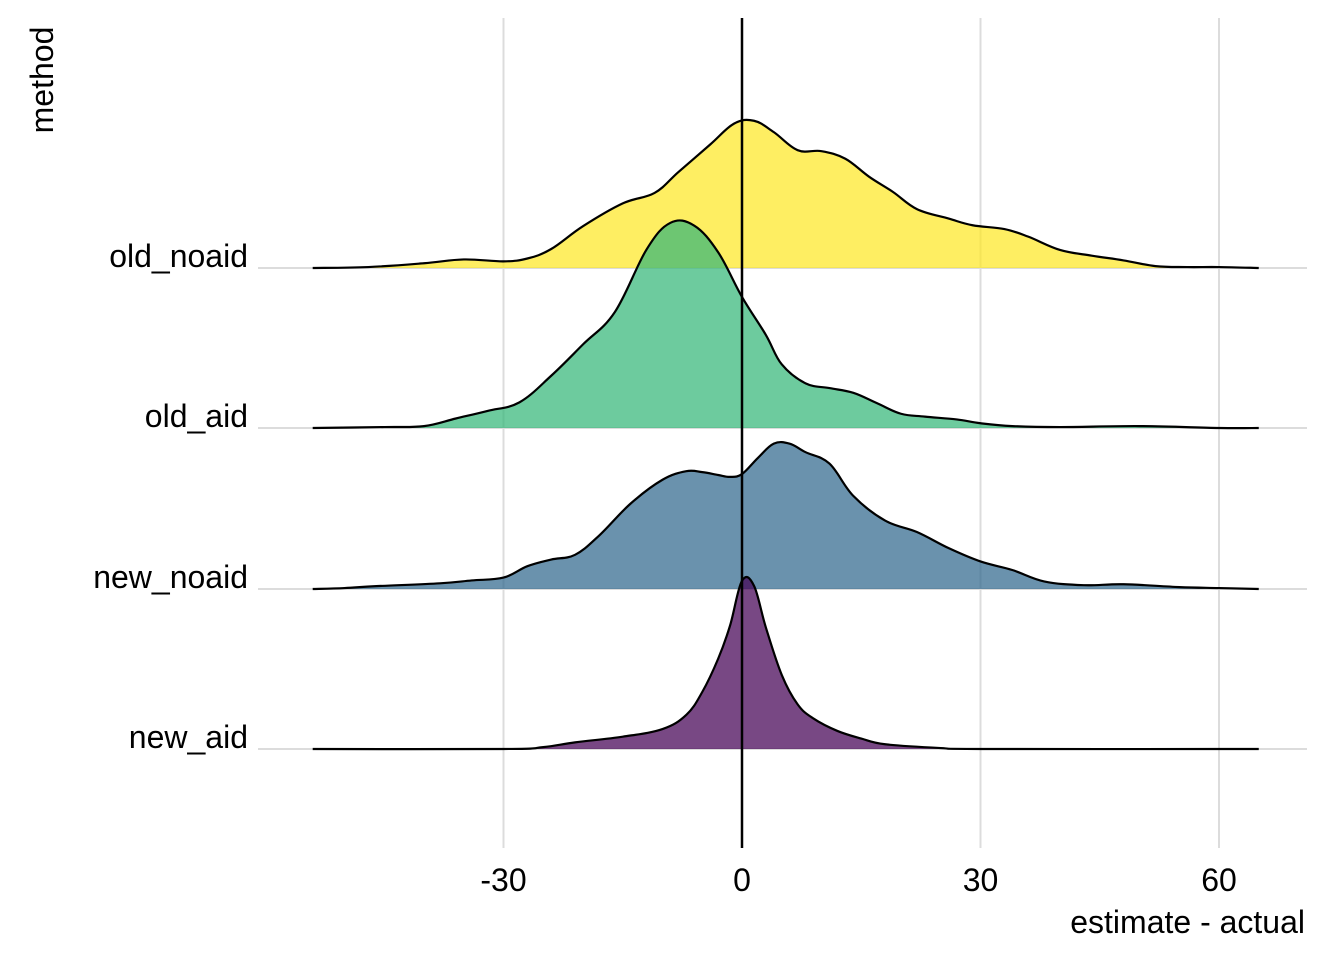  What do you see at coordinates (196, 416) in the screenshot?
I see `y-tick-label-old_aid: old_aid` at bounding box center [196, 416].